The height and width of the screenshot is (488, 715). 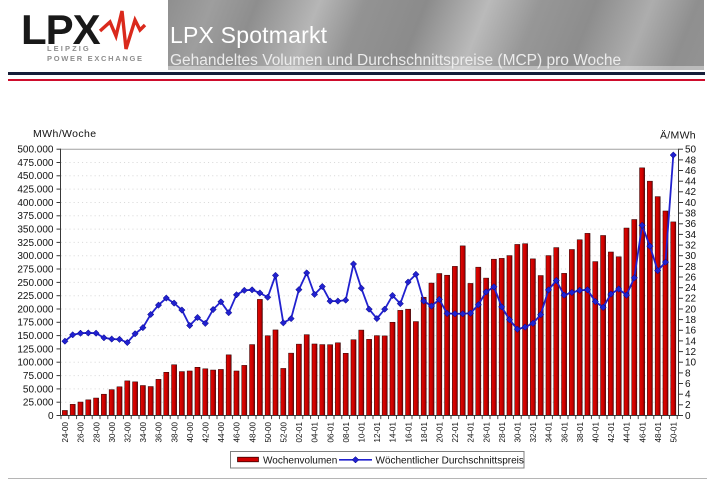 What do you see at coordinates (35, 230) in the screenshot?
I see `svg-text: 350.000` at bounding box center [35, 230].